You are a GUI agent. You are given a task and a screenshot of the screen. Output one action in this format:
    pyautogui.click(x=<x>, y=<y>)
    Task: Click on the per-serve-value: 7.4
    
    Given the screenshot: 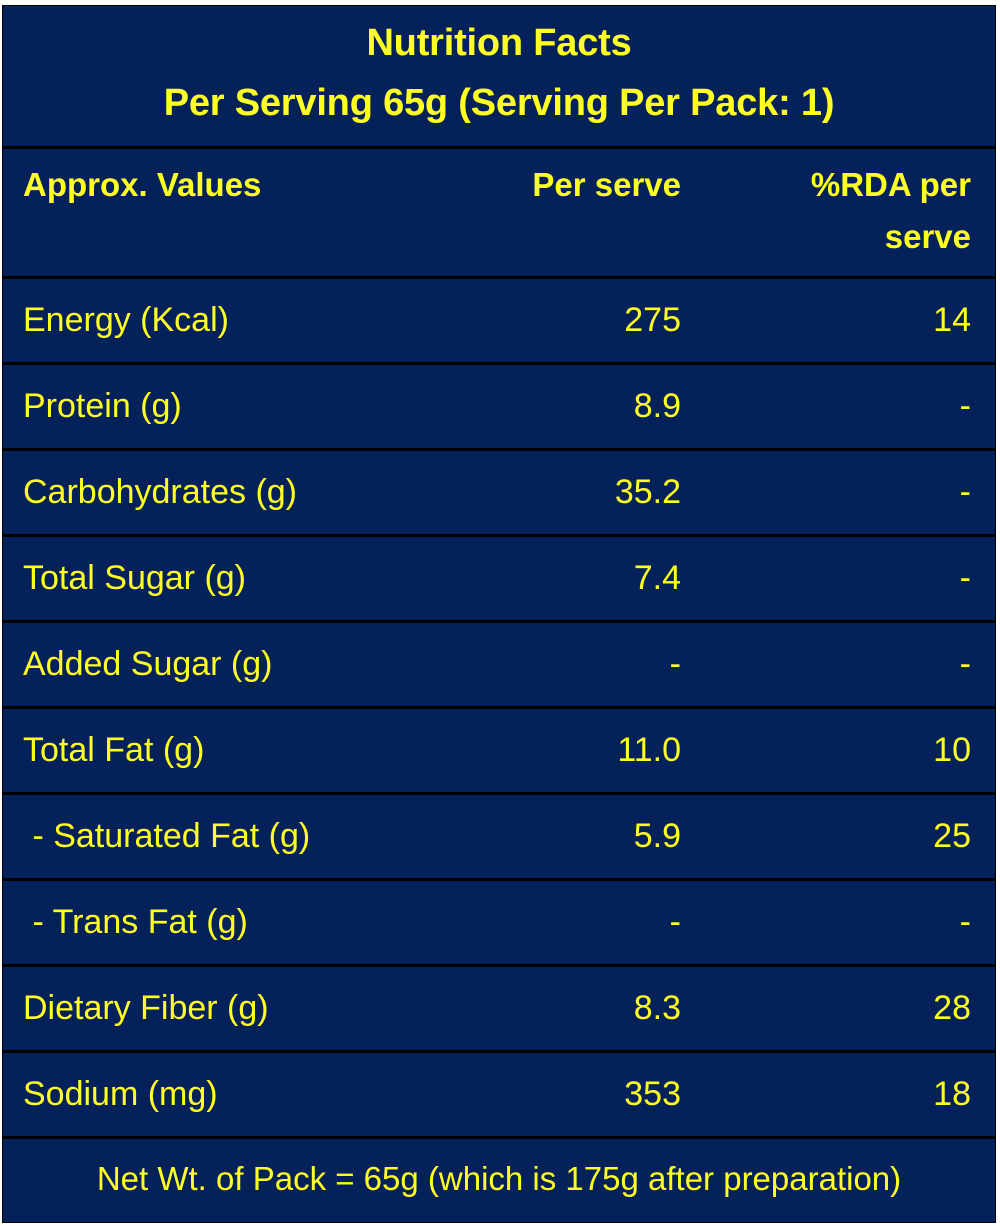 What is the action you would take?
    pyautogui.click(x=657, y=578)
    